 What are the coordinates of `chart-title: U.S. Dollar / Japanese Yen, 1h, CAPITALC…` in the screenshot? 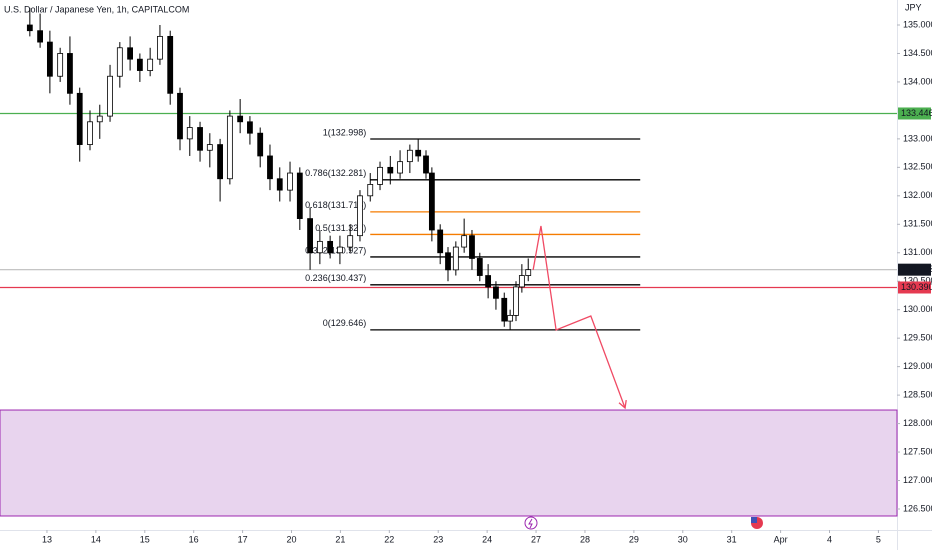 It's located at (96, 9).